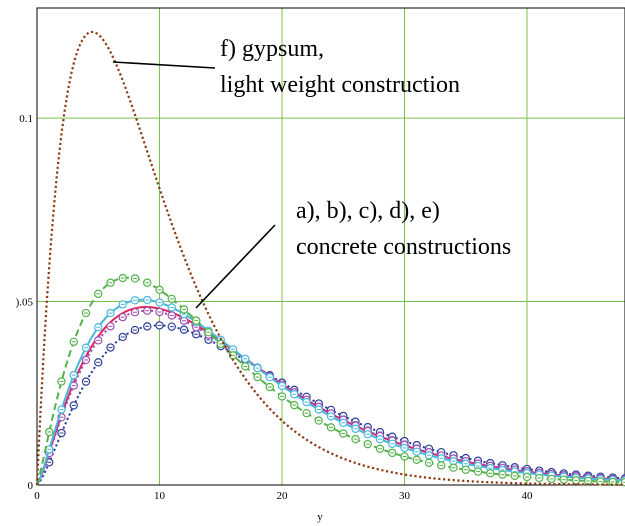 The height and width of the screenshot is (526, 625). What do you see at coordinates (368, 211) in the screenshot?
I see `annotation-concrete-line1: a), b), c), d), e)` at bounding box center [368, 211].